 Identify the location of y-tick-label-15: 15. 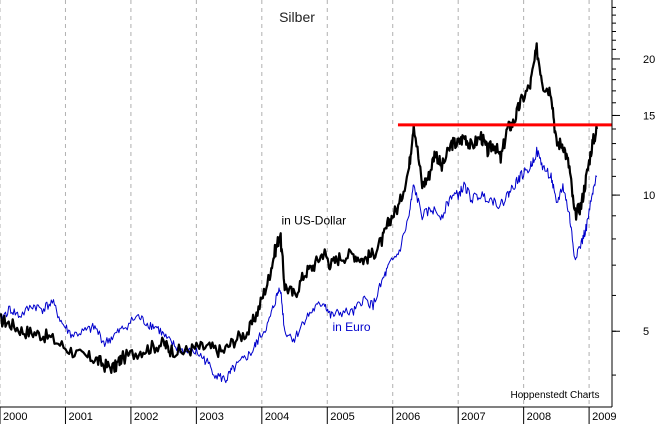
(649, 116).